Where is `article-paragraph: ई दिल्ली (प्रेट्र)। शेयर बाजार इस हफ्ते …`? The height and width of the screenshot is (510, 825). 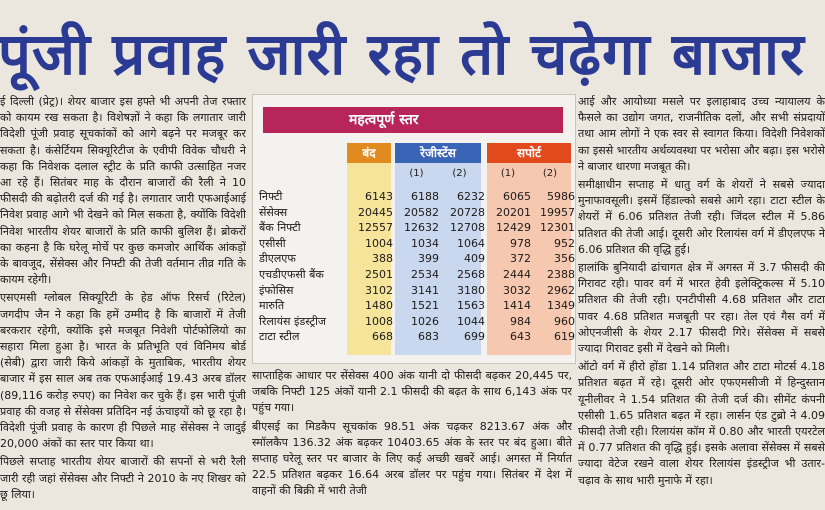 article-paragraph: ई दिल्ली (प्रेट्र)। शेयर बाजार इस हफ्ते … is located at coordinates (123, 191).